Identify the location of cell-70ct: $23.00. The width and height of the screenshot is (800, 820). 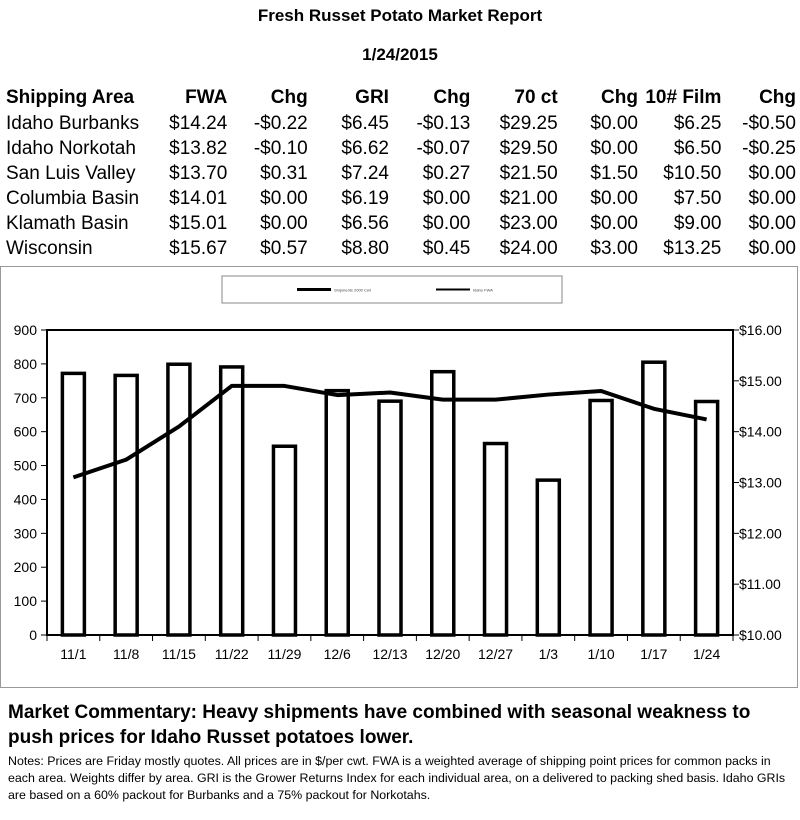
(528, 223).